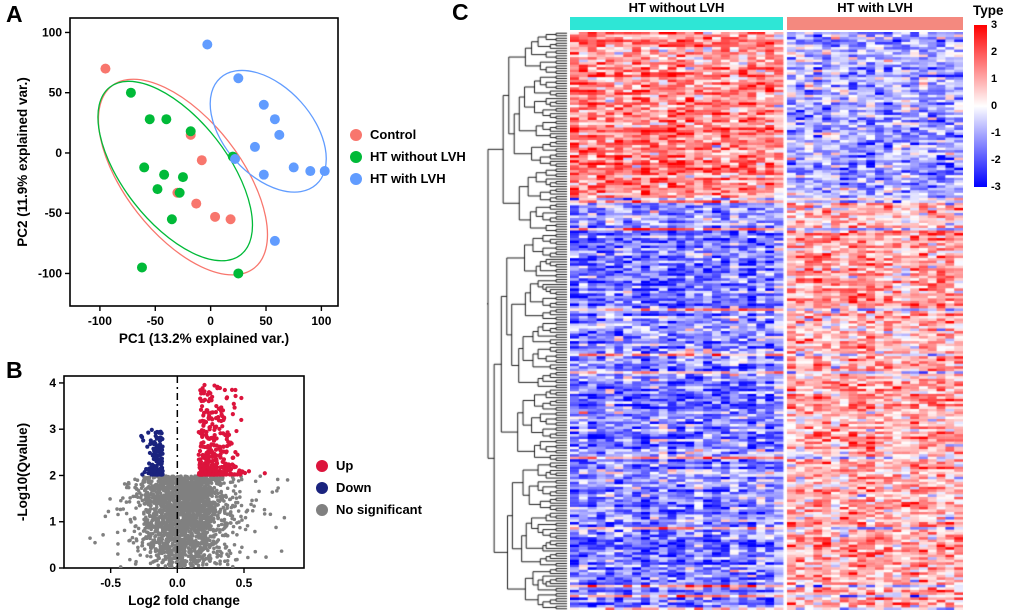 Image resolution: width=1020 pixels, height=615 pixels. I want to click on volcano-legend-label-up: Up, so click(345, 465).